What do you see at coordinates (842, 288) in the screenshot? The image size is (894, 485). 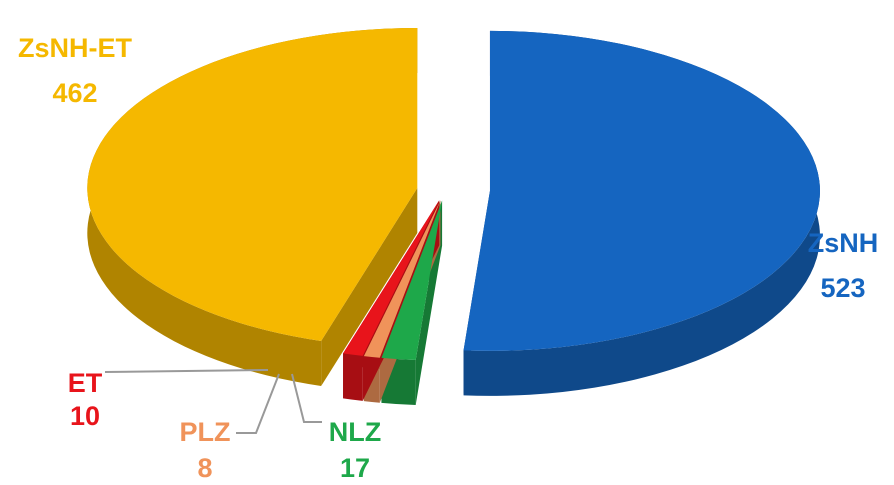 I see `slice-value: 523` at bounding box center [842, 288].